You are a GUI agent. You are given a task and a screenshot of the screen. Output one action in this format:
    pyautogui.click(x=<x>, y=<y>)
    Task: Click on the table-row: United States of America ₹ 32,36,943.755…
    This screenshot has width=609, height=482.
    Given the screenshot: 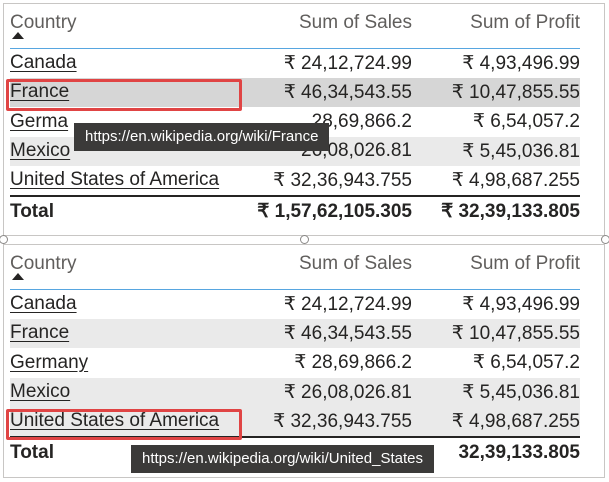 What is the action you would take?
    pyautogui.click(x=295, y=181)
    